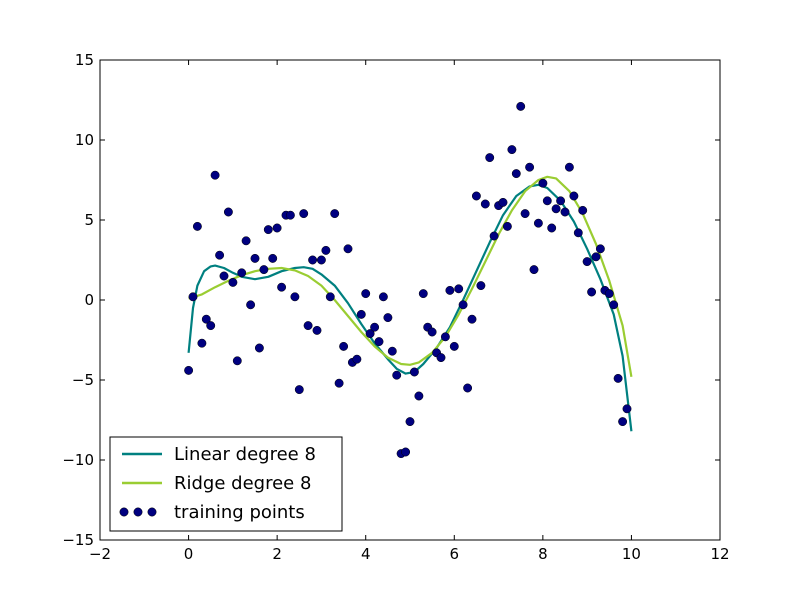  What do you see at coordinates (89, 220) in the screenshot?
I see `y-tick-label: 5` at bounding box center [89, 220].